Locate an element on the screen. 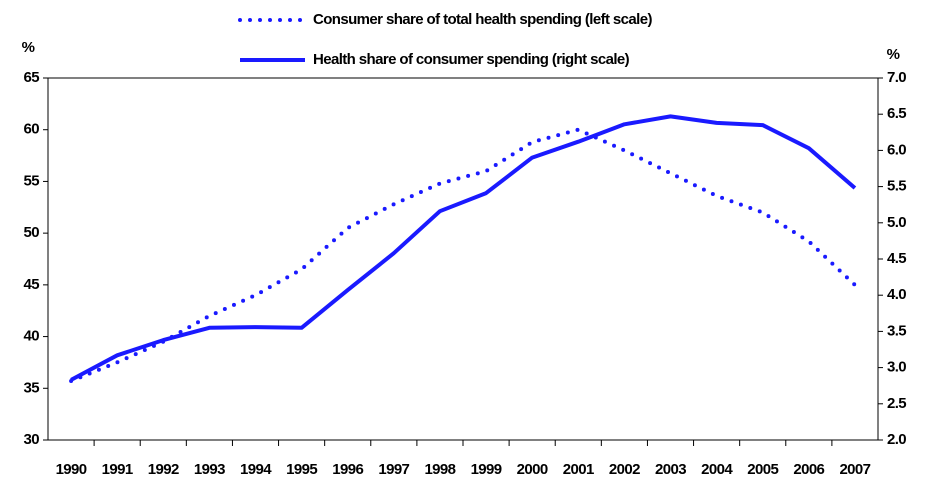 The image size is (927, 482). y2-tick-label: 5.5 is located at coordinates (896, 186).